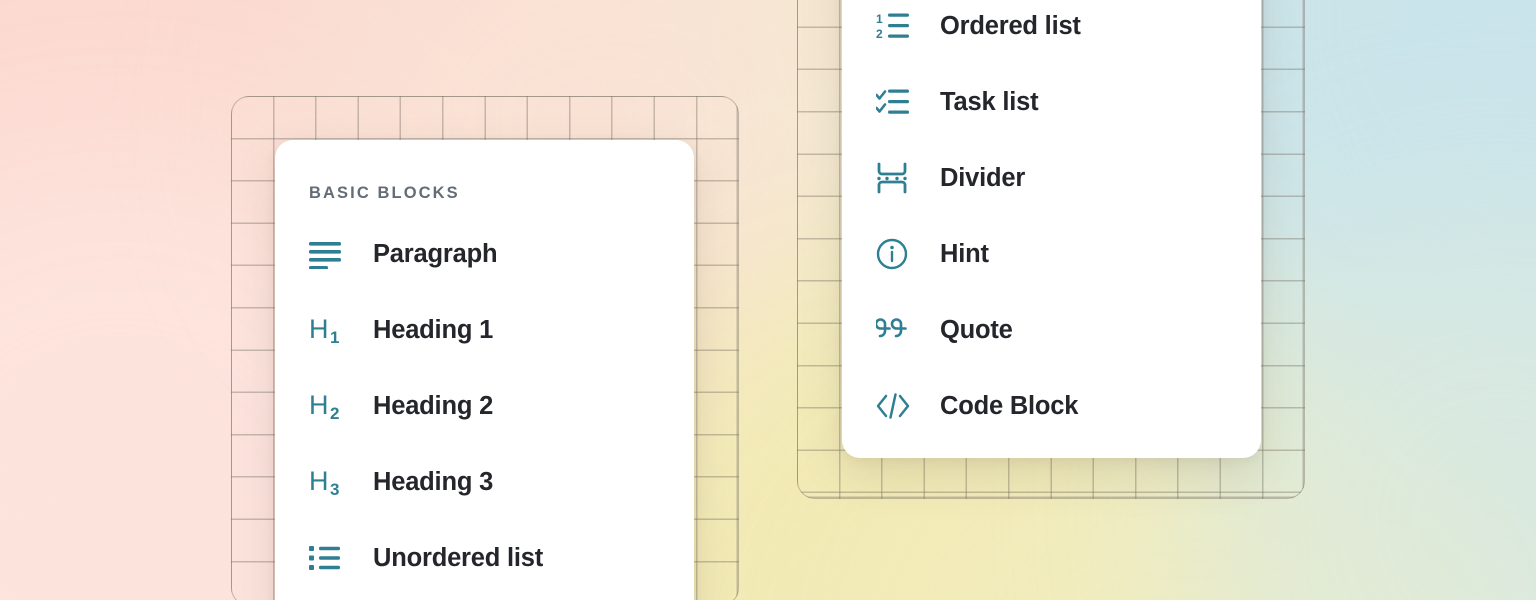 The width and height of the screenshot is (1536, 600). I want to click on menu-item-label: Heading 1, so click(433, 329).